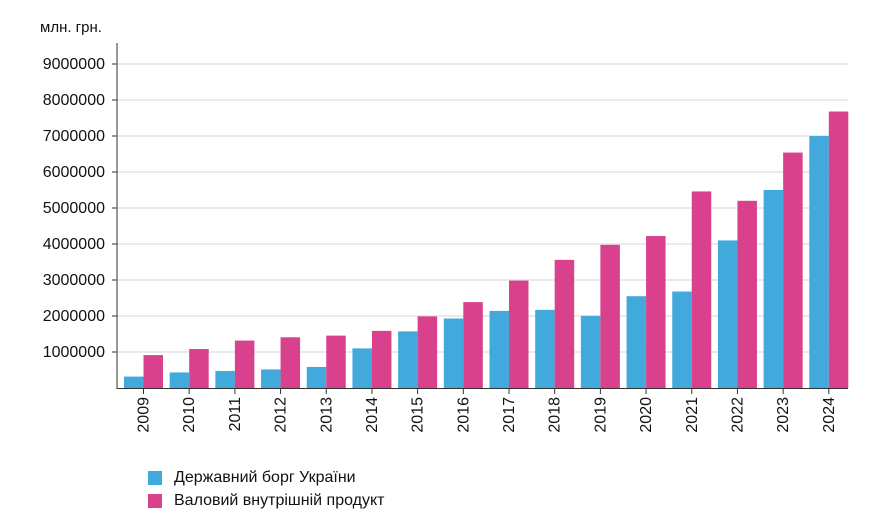 This screenshot has width=871, height=532. Describe the element at coordinates (74, 352) in the screenshot. I see `y-tick-label: 1000000` at that location.